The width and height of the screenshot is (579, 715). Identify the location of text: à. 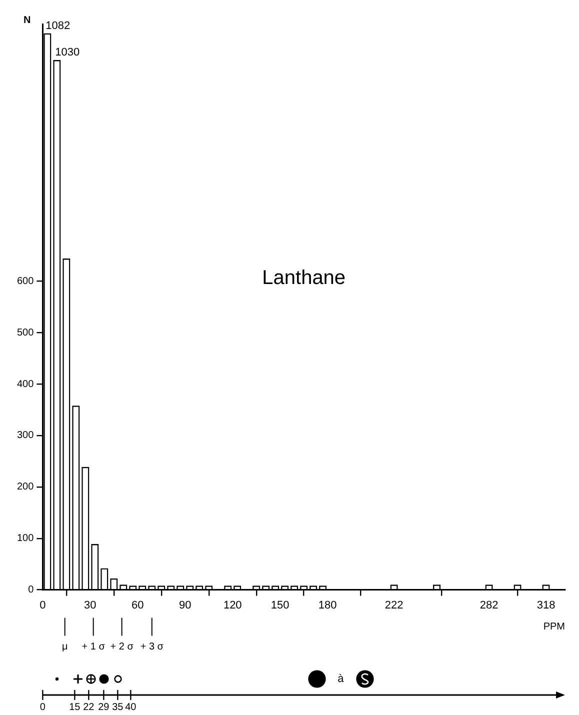
(341, 679).